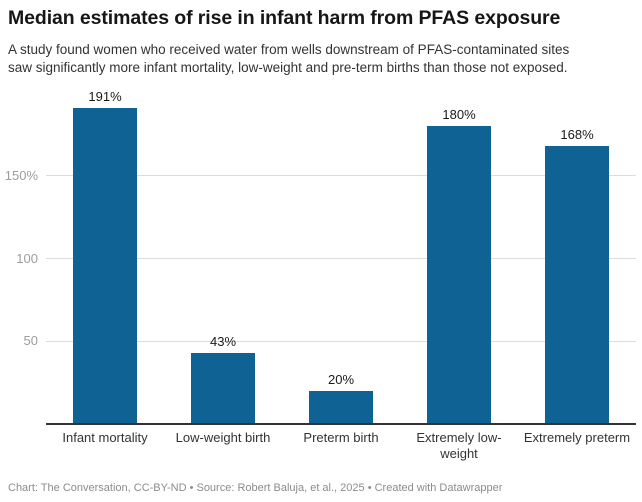 The width and height of the screenshot is (642, 502). I want to click on bar-value-label-infant-mortality: 191%, so click(105, 96).